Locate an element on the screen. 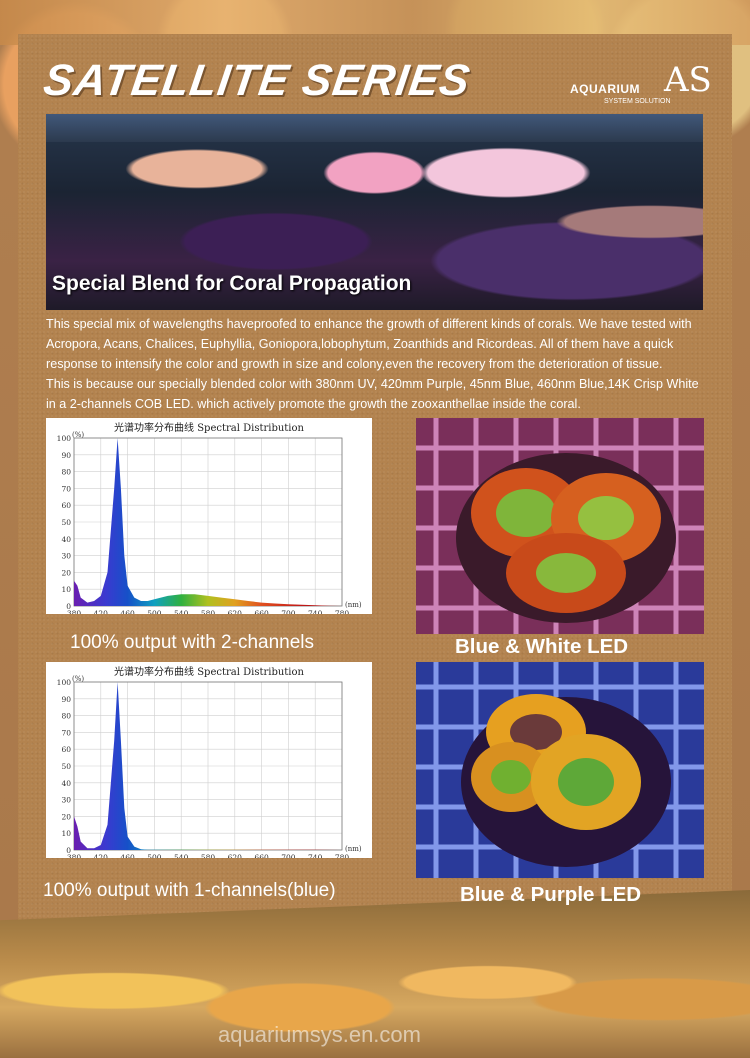 Image resolution: width=750 pixels, height=1058 pixels. footer-watermark: aquariumsys.en.com is located at coordinates (319, 1034).